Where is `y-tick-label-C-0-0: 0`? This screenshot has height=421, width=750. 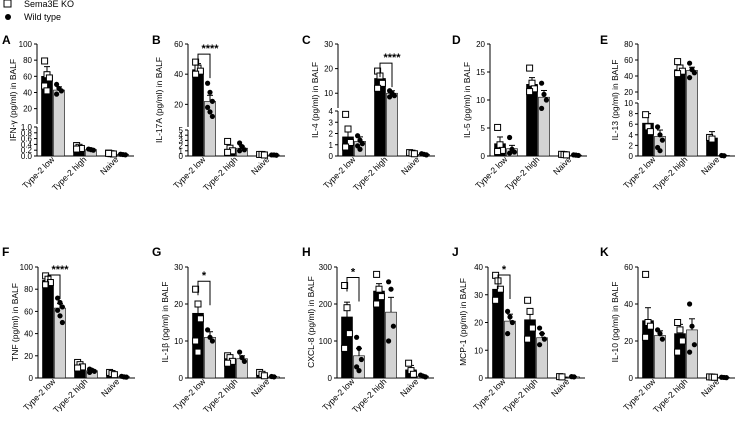
y-tick-label-C-0-0: 0 is located at coordinates (331, 156).